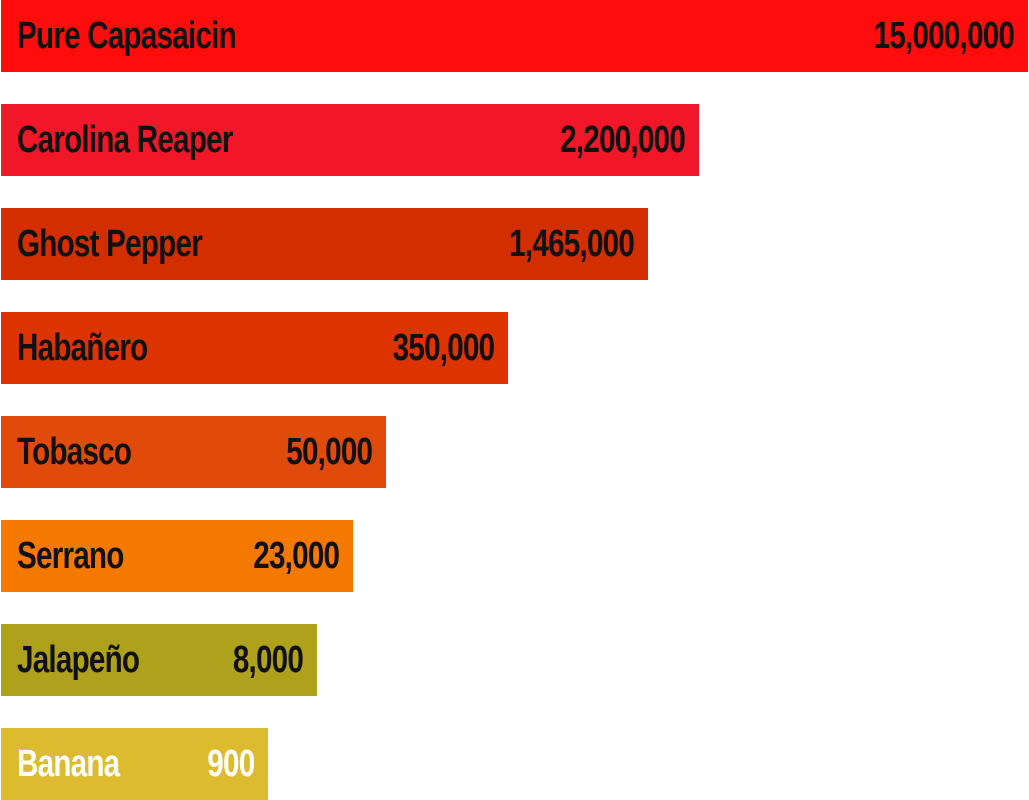  Describe the element at coordinates (230, 764) in the screenshot. I see `bar-value-label-7: 900` at that location.